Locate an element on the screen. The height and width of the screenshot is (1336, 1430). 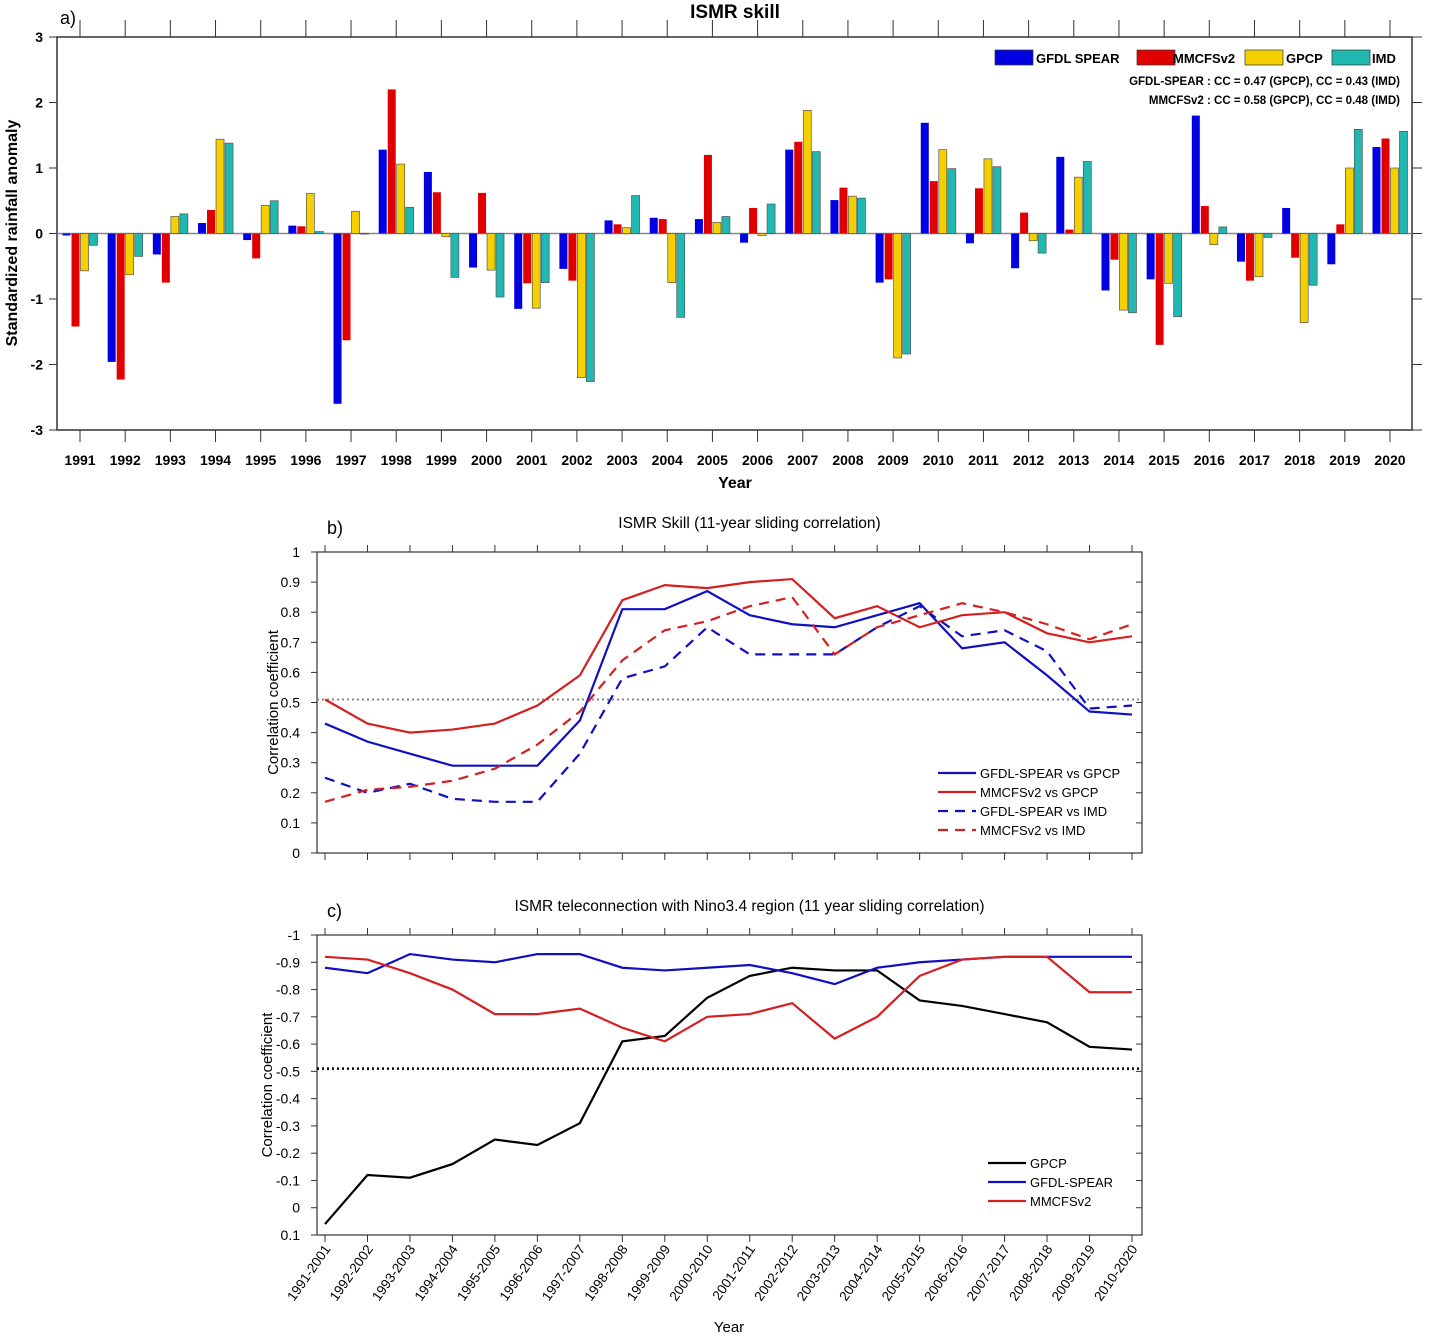
bar-imd-2006 is located at coordinates (771, 218).